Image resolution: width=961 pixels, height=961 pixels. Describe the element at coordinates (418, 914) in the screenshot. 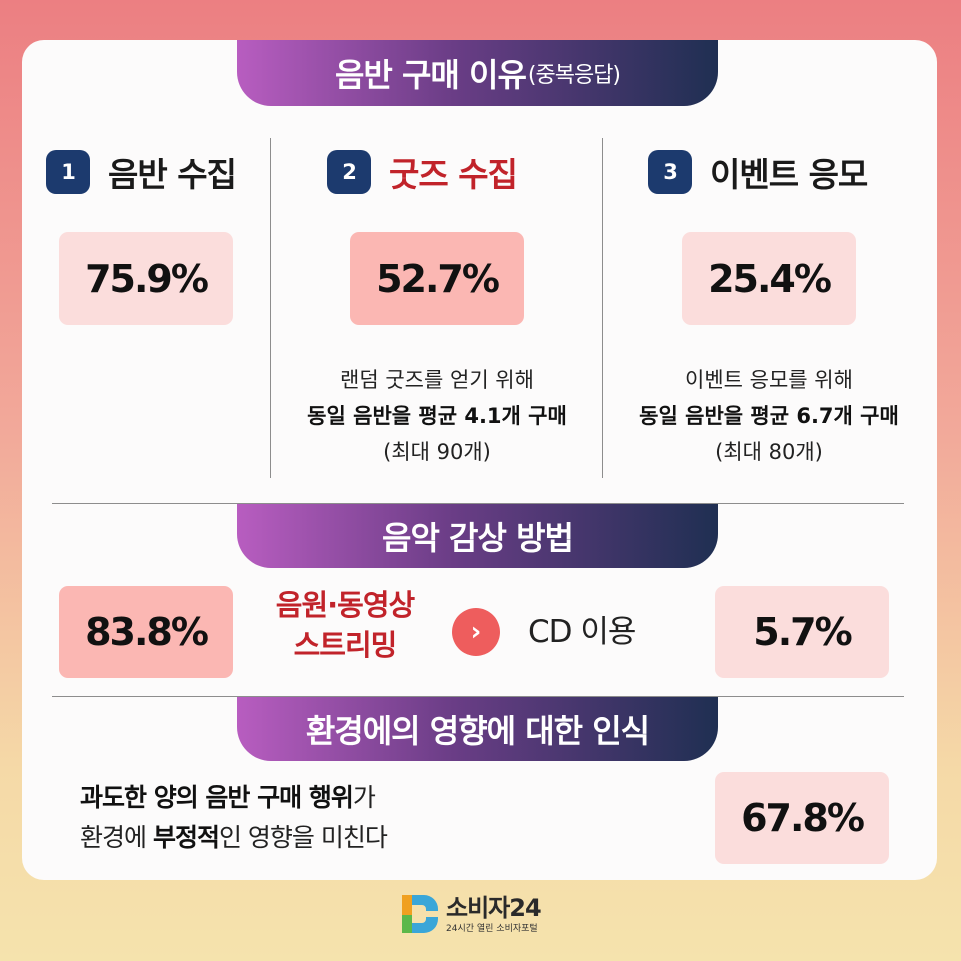

I see `logo-mark-icon` at that location.